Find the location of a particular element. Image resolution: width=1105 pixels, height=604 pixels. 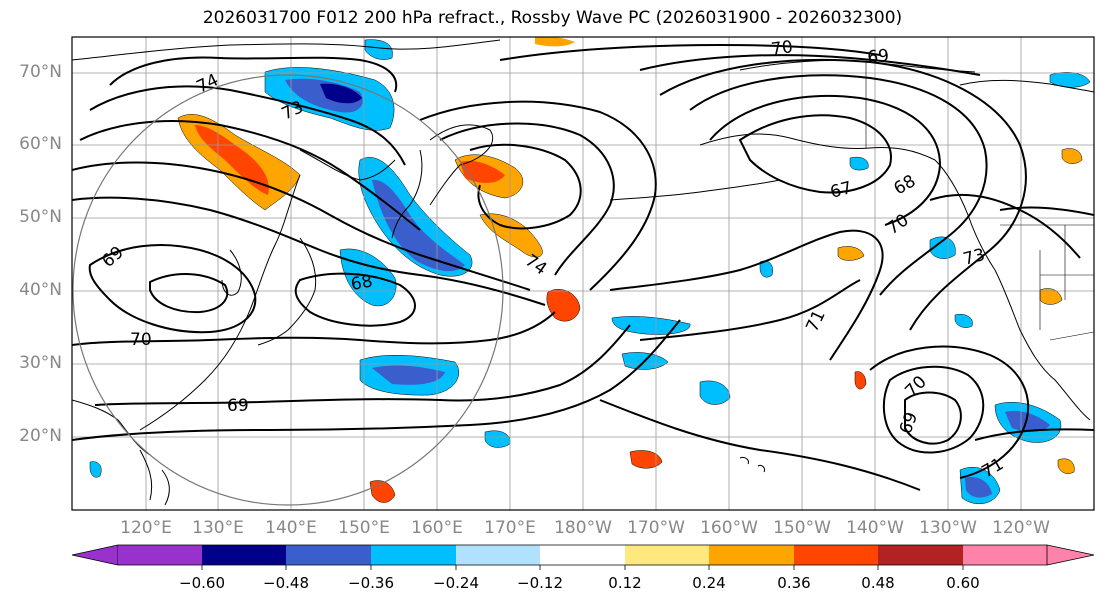

colorbar is located at coordinates (583, 557).